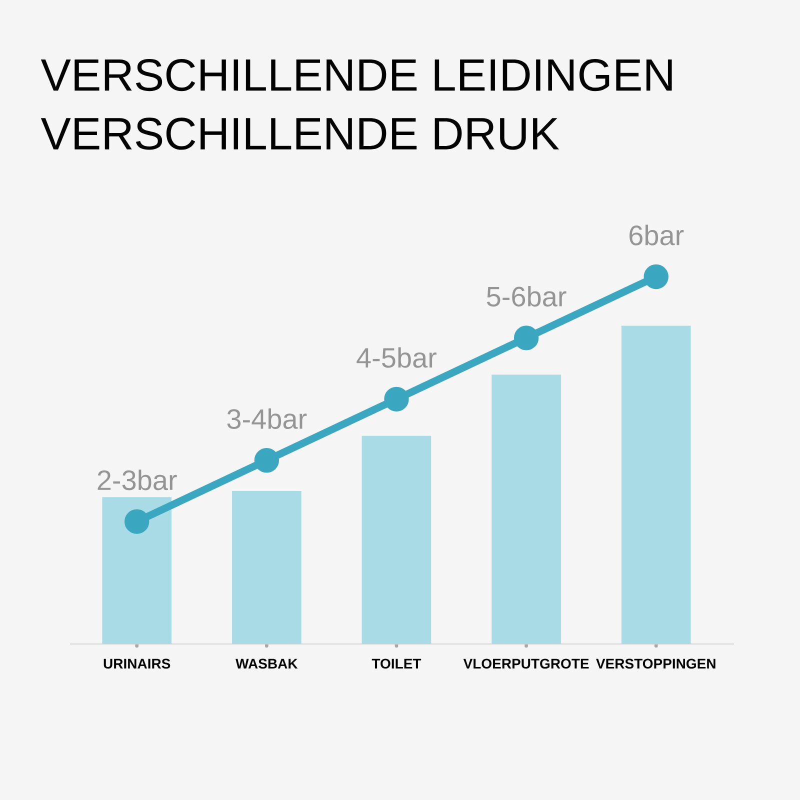 The width and height of the screenshot is (800, 800). Describe the element at coordinates (526, 663) in the screenshot. I see `x-tick-label: VLOERPUTGROTE` at that location.